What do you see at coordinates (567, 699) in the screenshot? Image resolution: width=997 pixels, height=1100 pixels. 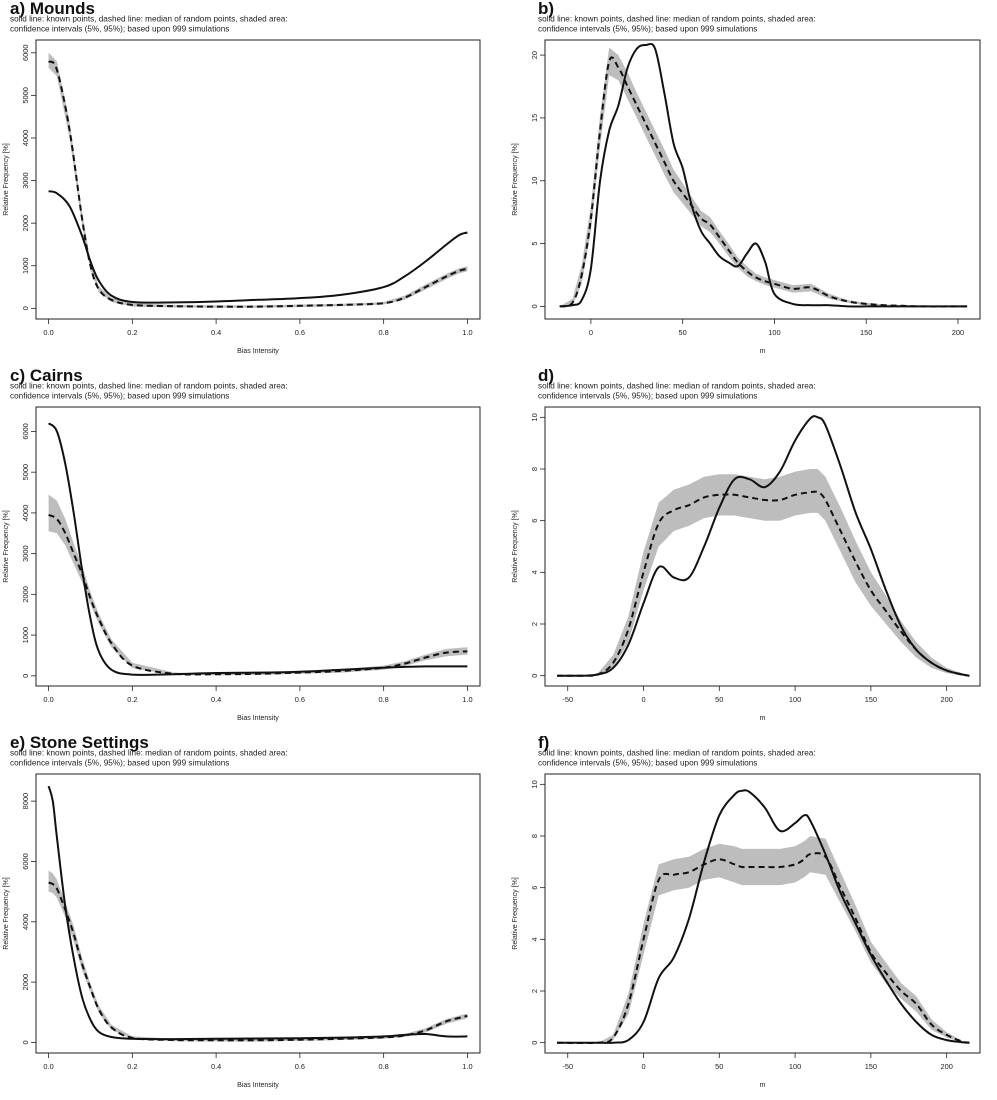 I see `x-tick-label: -50` at bounding box center [567, 699].